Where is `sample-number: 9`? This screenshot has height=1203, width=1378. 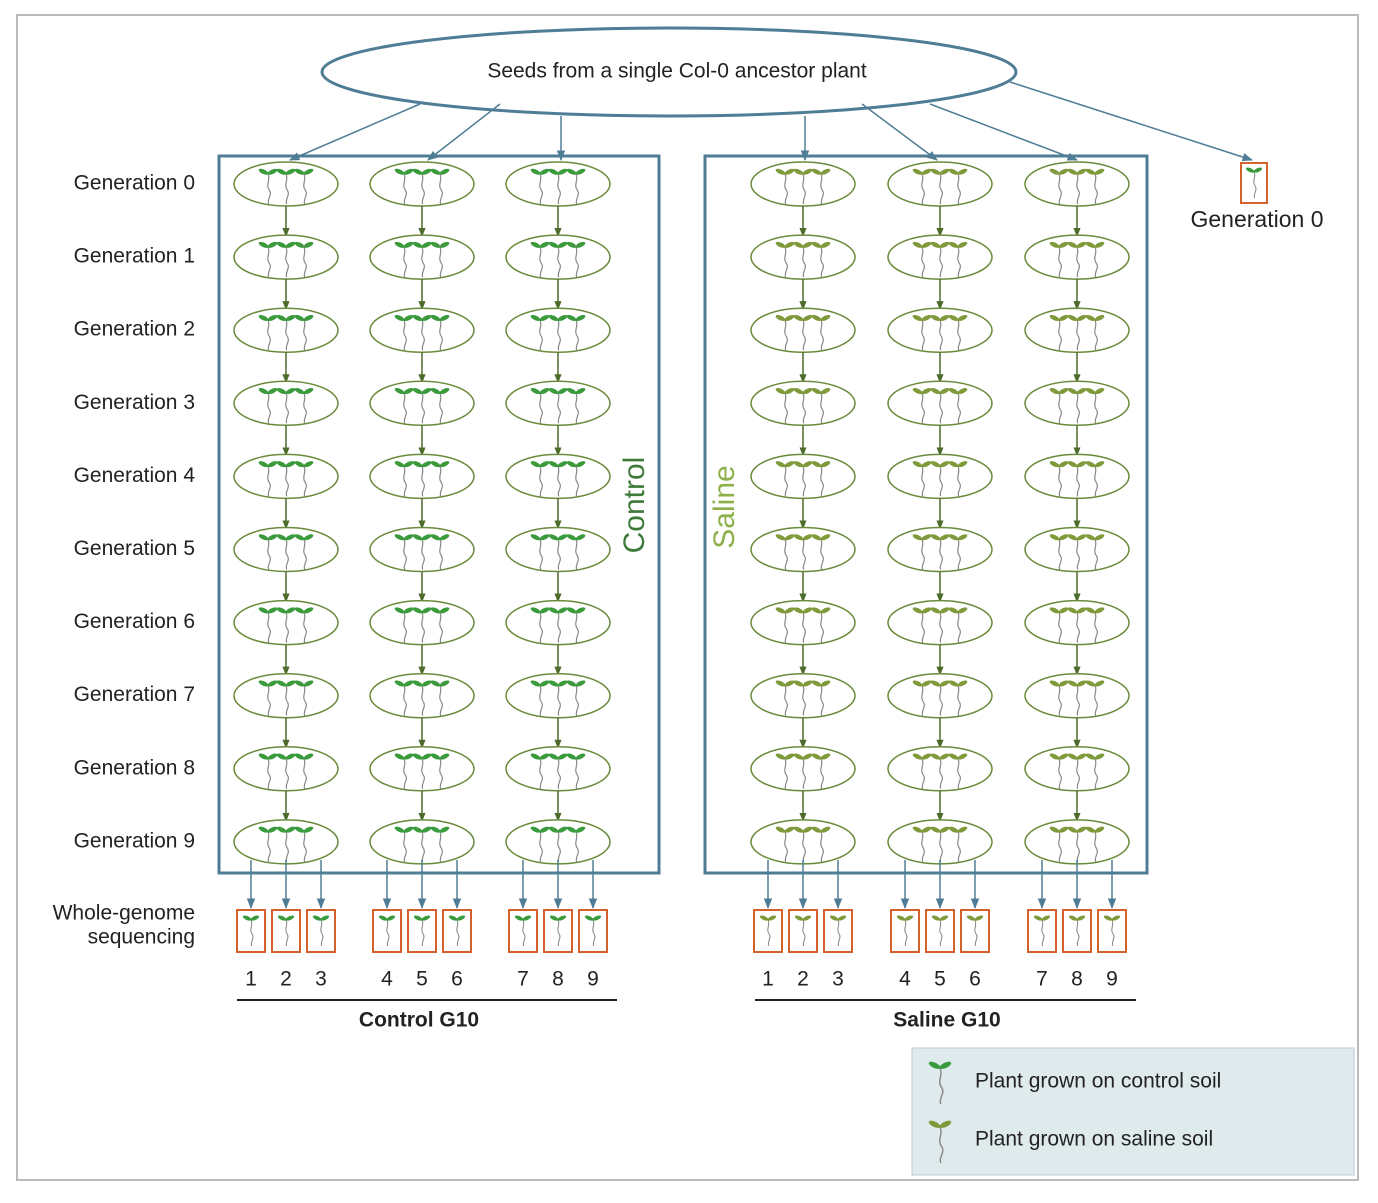 sample-number: 9 is located at coordinates (1112, 979).